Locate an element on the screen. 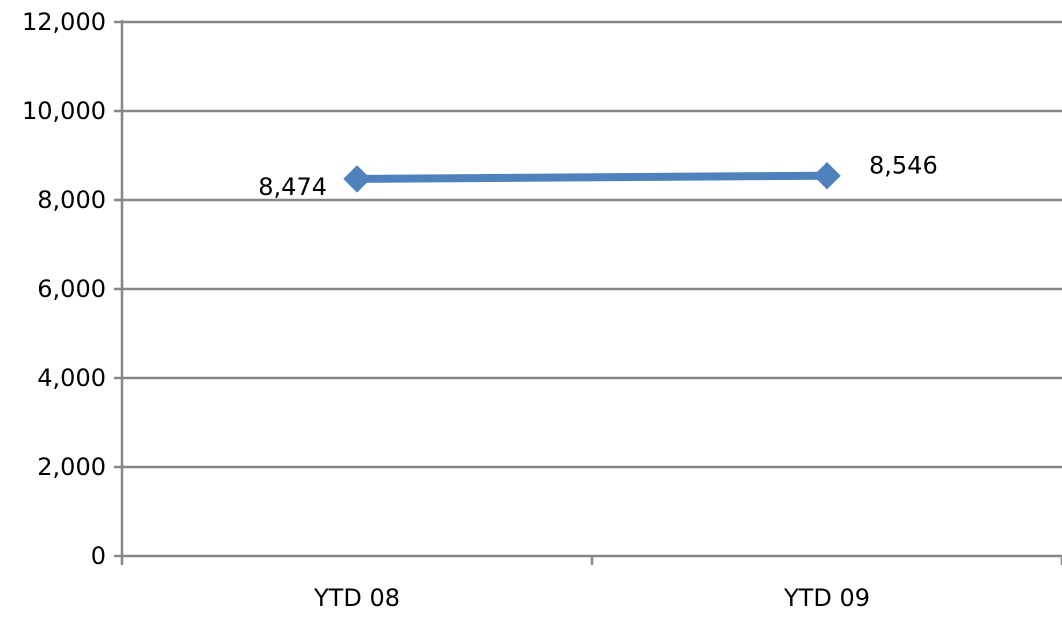  y-axis-tick-label: 0 is located at coordinates (98, 556).